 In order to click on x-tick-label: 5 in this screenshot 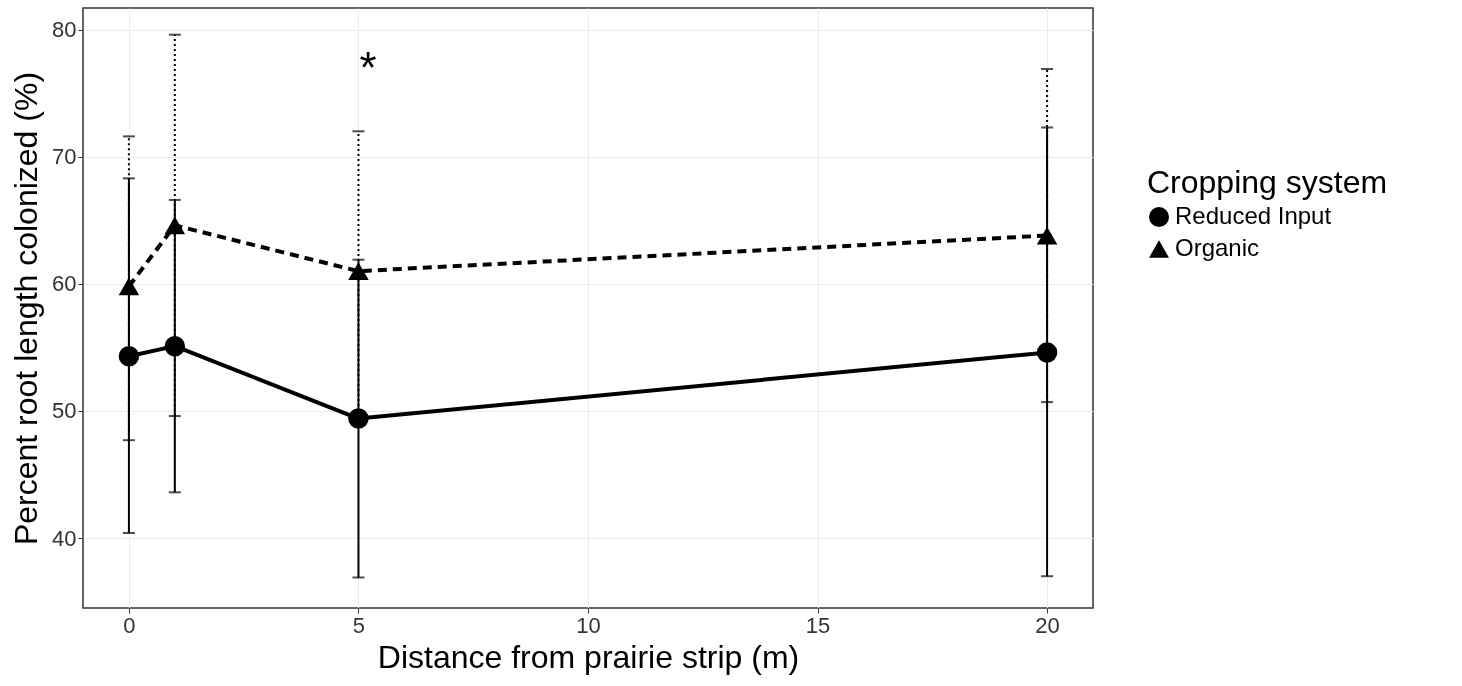, I will do `click(359, 625)`.